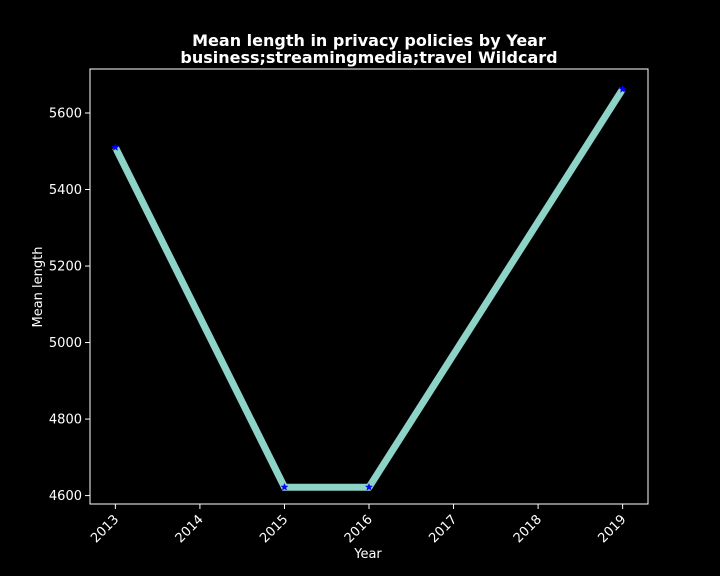 Image resolution: width=720 pixels, height=576 pixels. I want to click on y-axis-ticks: 4600 4800 5000 5200 5400 5600, so click(69, 305).